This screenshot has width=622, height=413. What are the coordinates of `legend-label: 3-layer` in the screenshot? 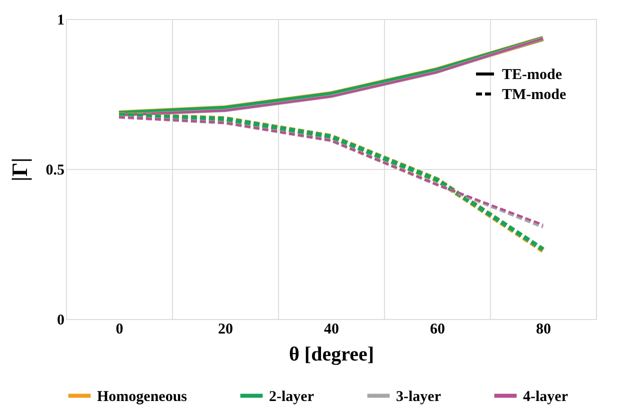 It's located at (419, 396).